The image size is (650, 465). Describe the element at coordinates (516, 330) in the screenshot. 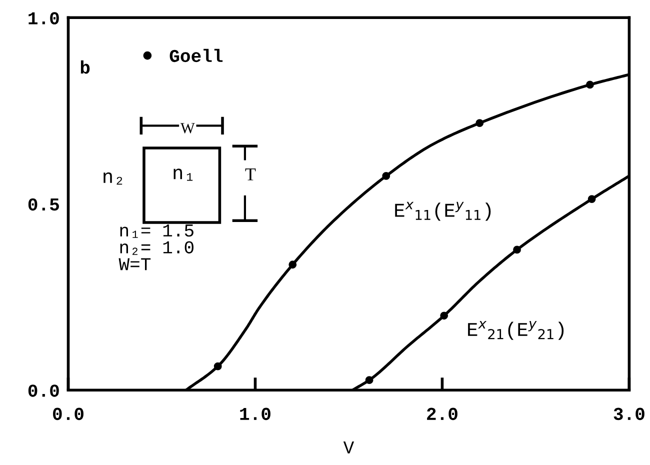

I see `annotation: E$^{x}$$_{21}$(E$^{y}$$_{21}$)` at that location.